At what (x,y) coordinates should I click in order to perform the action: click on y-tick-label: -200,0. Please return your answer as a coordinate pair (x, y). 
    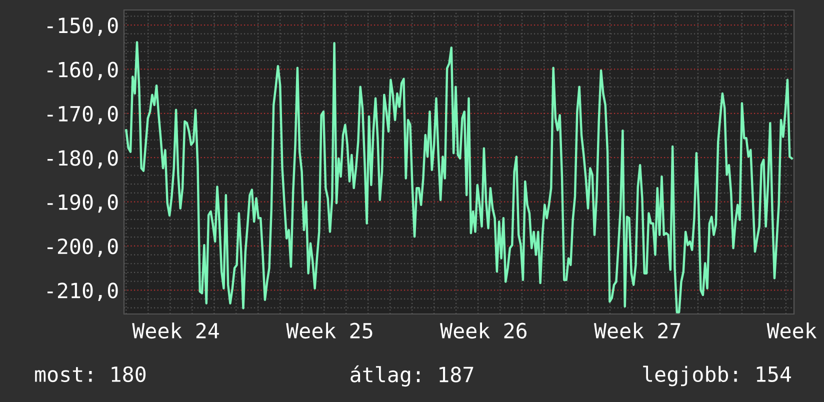
    Looking at the image, I should click on (83, 247).